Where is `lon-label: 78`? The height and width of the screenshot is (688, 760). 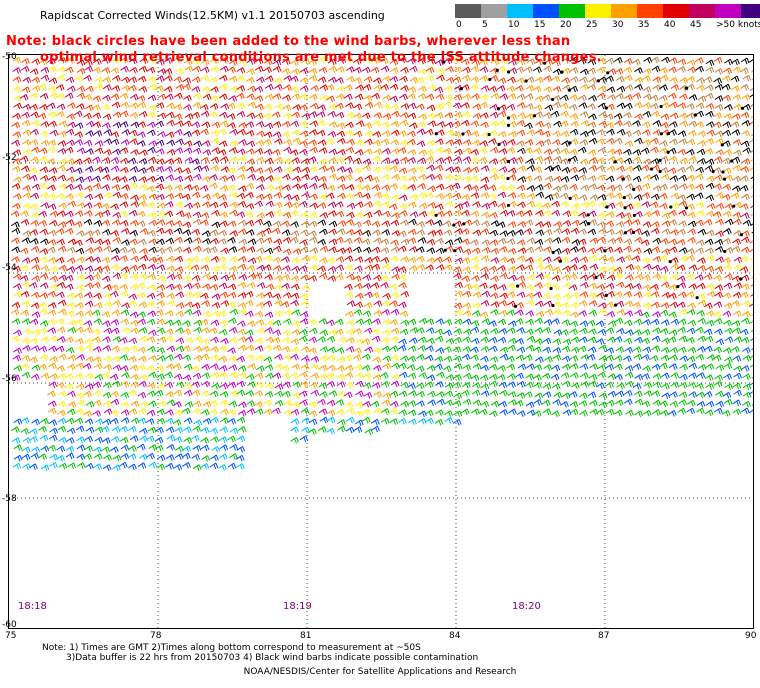
lon-label: 78 is located at coordinates (156, 636).